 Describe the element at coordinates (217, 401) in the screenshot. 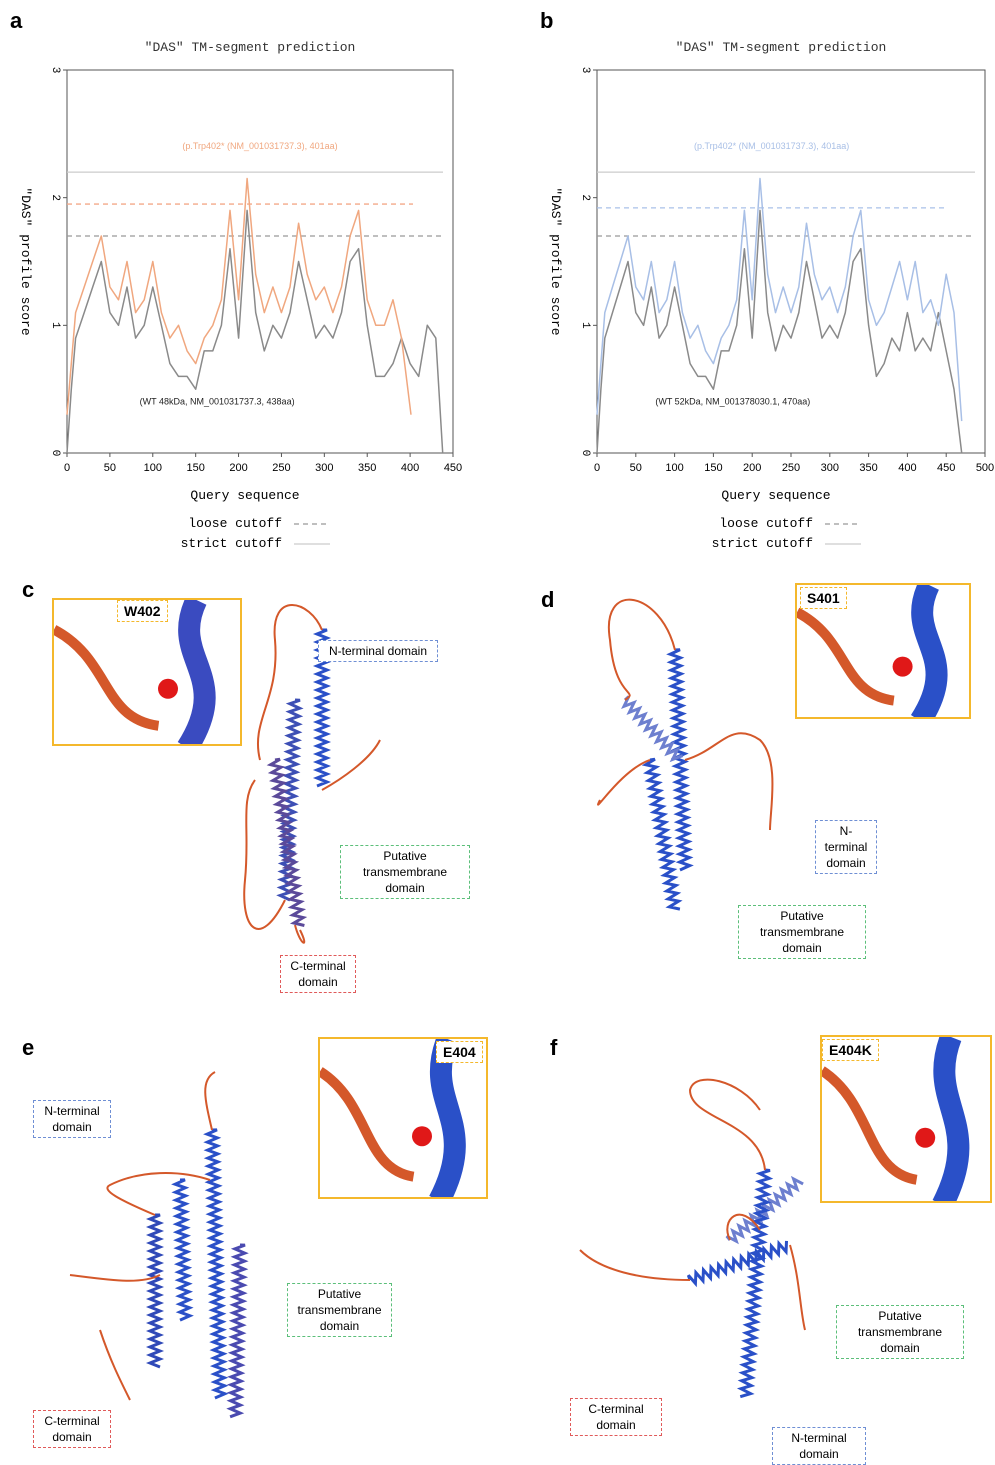

I see `series-annotation: (WT 48kDa, NM_001031737.3, 438aa)` at that location.